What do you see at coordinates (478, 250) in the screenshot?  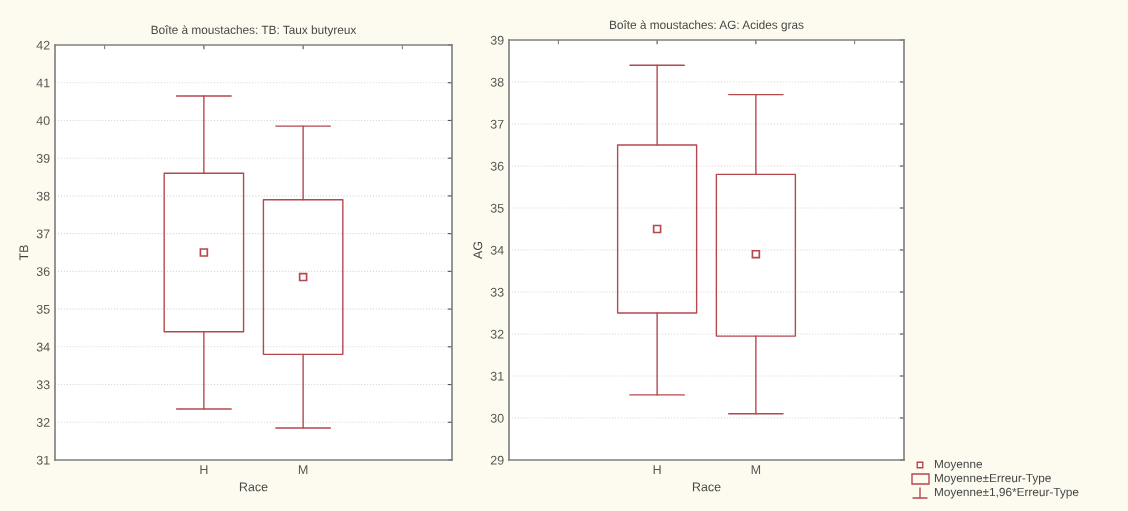 I see `y-axis-title: AG` at bounding box center [478, 250].